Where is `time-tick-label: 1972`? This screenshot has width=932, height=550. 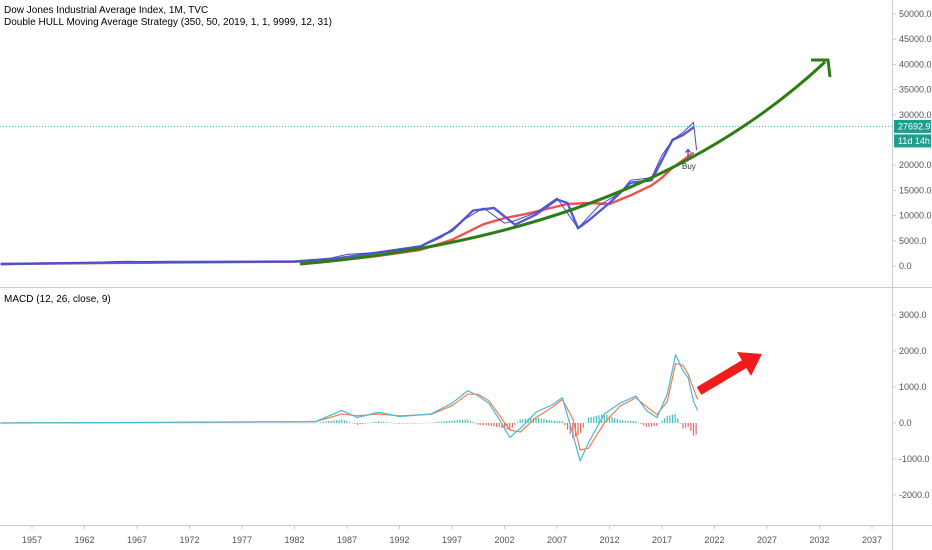 time-tick-label: 1972 is located at coordinates (189, 540).